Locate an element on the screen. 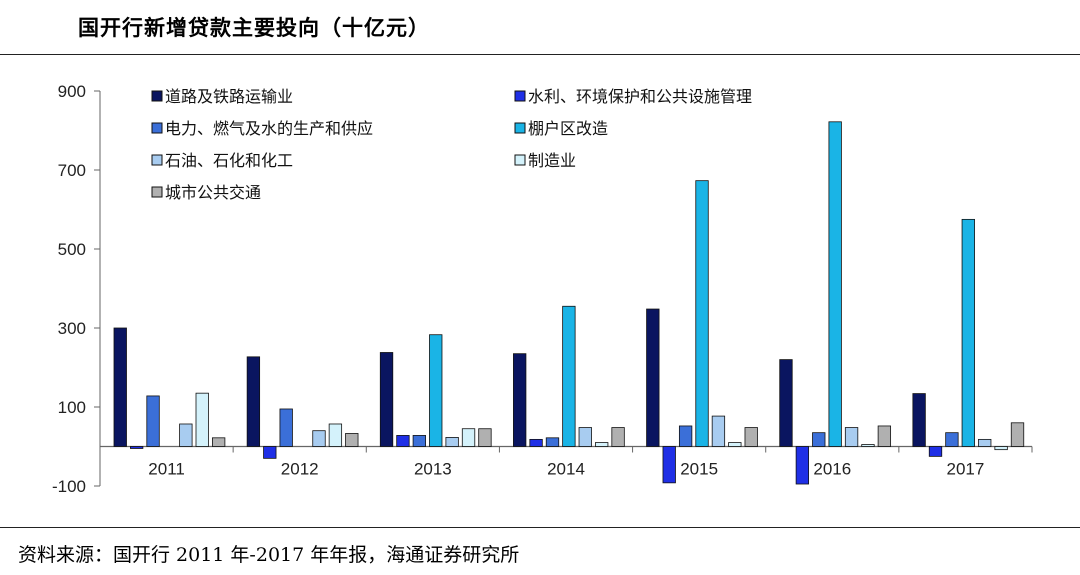 This screenshot has height=575, width=1080. x-tick-label: 2016 is located at coordinates (832, 469).